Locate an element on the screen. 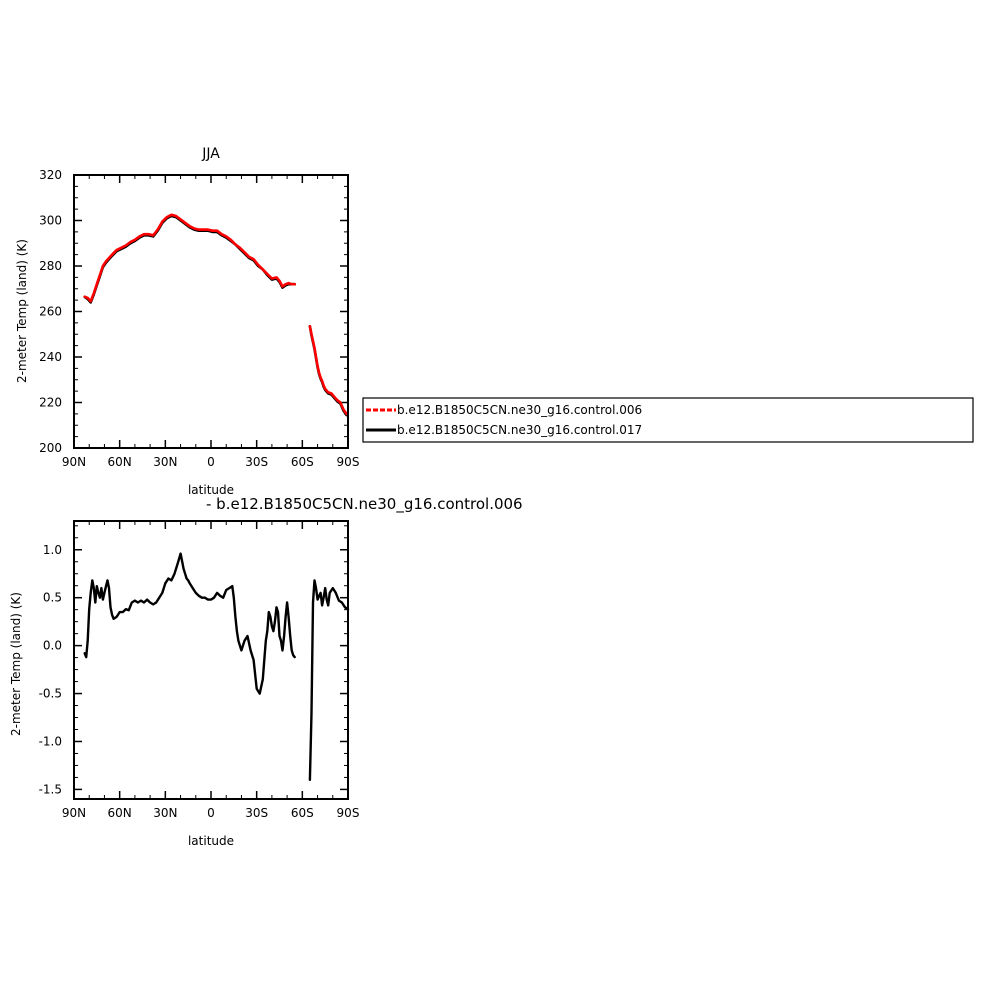  top-xtick-label: 90S is located at coordinates (348, 462).